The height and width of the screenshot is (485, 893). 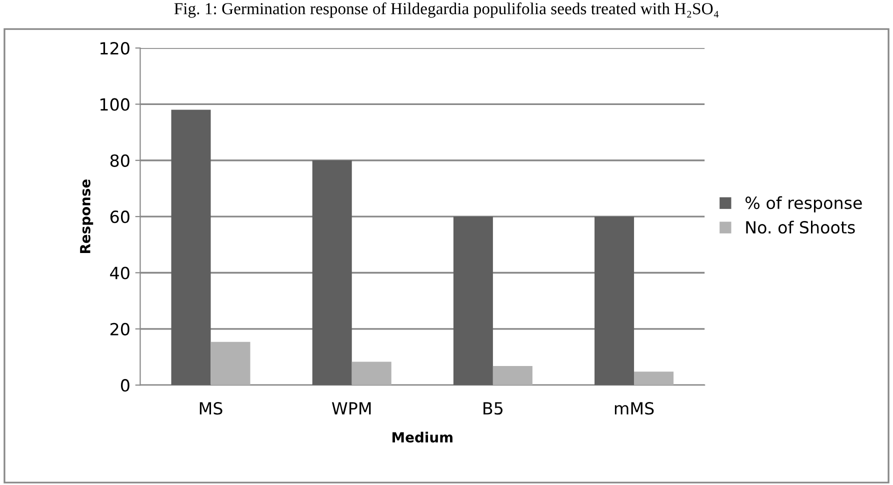 I want to click on x-axis-title: Medium, so click(x=422, y=437).